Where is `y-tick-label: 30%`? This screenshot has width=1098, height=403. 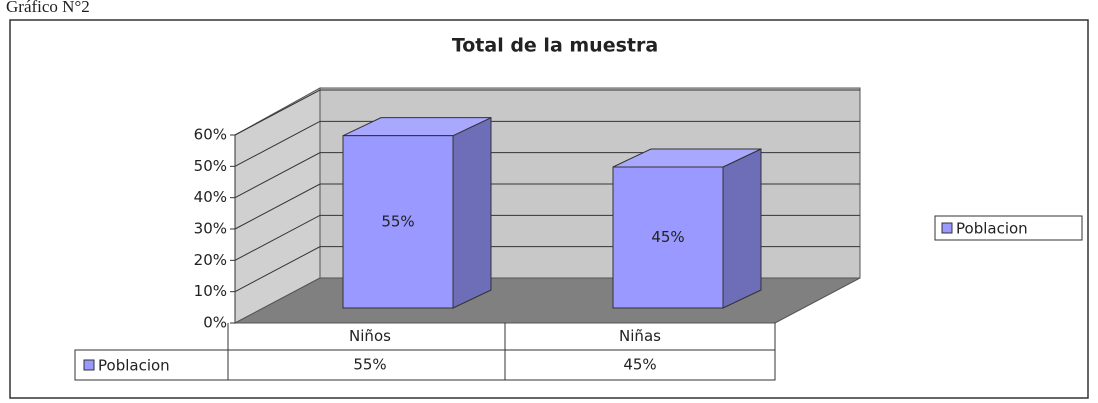 y-tick-label: 30% is located at coordinates (210, 229).